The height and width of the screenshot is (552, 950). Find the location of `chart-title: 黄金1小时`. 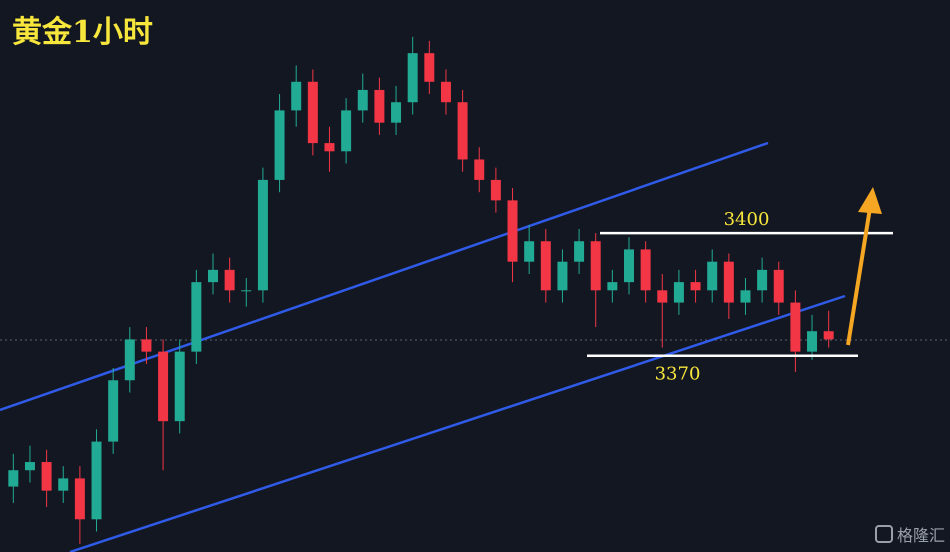

chart-title: 黄金1小时 is located at coordinates (82, 32).